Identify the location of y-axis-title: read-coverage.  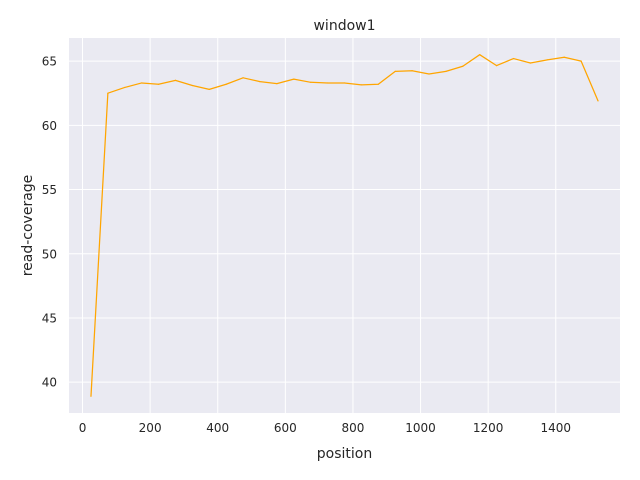
(28, 226).